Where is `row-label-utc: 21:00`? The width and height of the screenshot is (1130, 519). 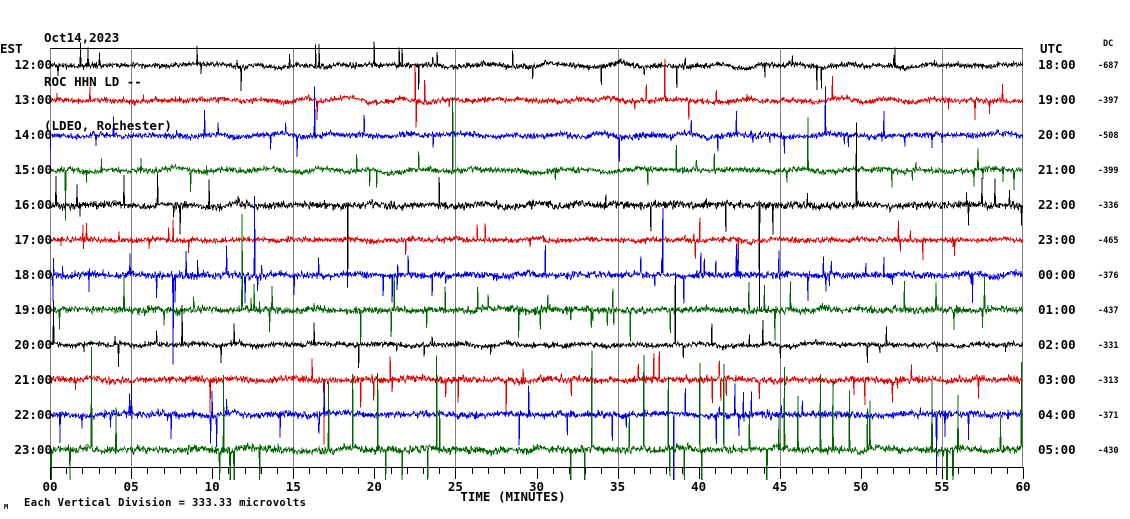 row-label-utc: 21:00 is located at coordinates (1057, 170).